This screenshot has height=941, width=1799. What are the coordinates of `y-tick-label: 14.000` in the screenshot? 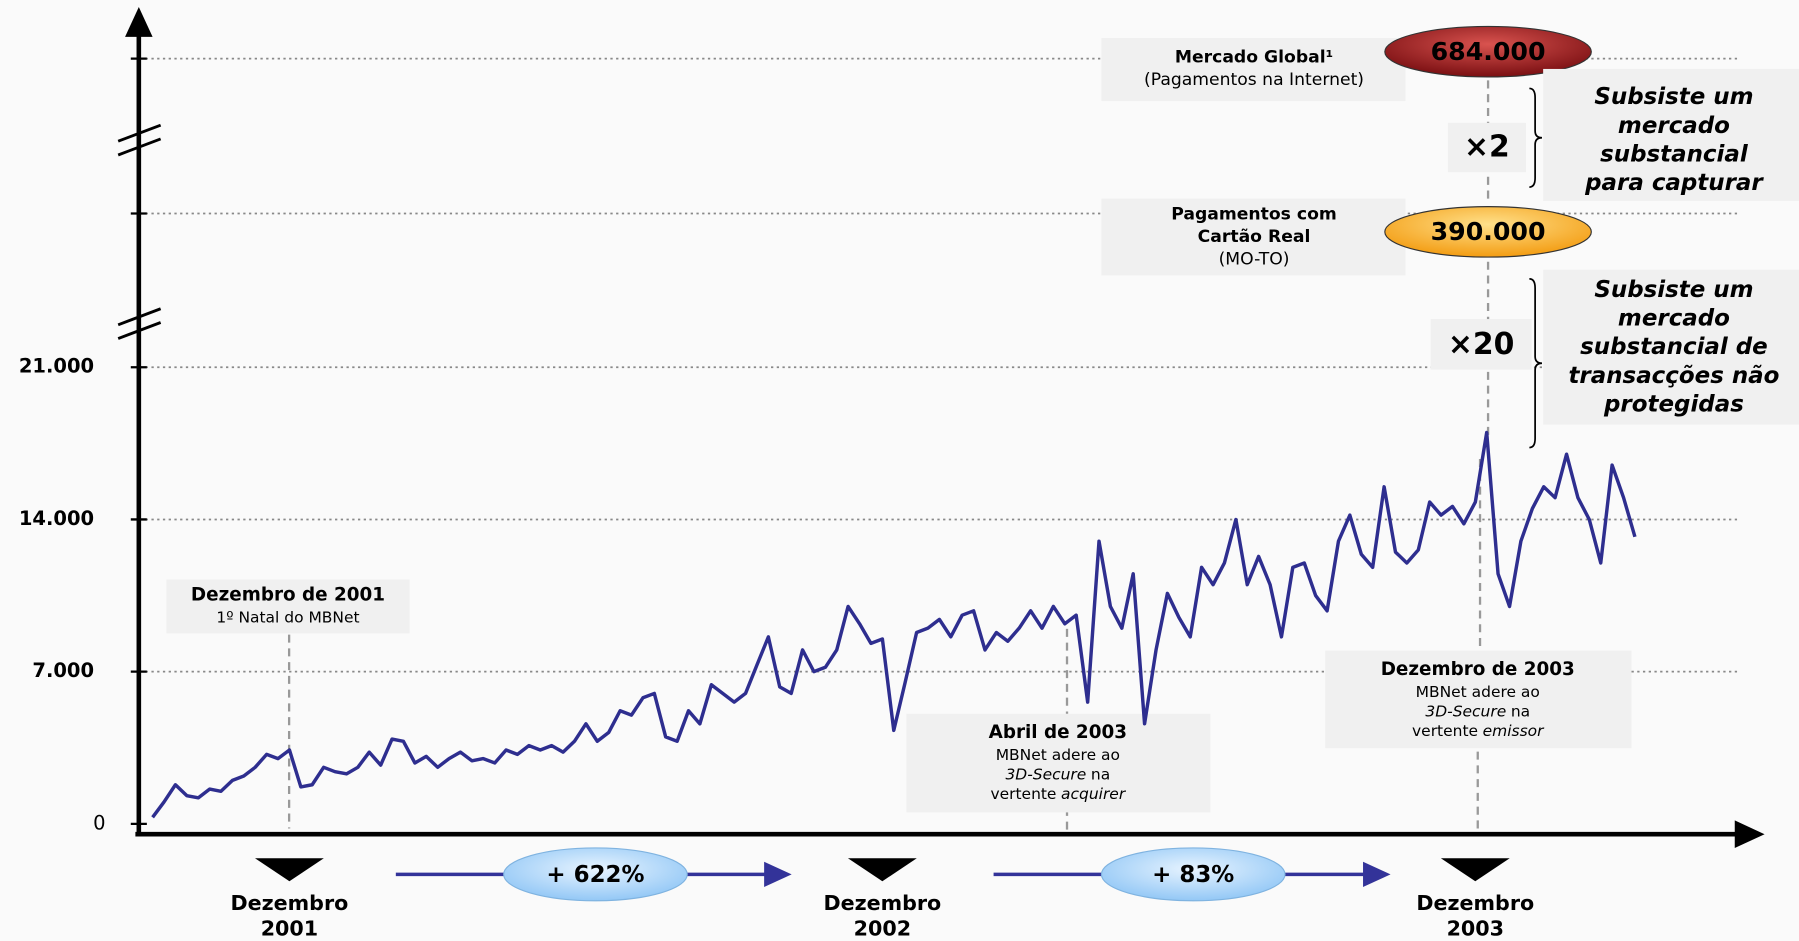 It's located at (56, 518).